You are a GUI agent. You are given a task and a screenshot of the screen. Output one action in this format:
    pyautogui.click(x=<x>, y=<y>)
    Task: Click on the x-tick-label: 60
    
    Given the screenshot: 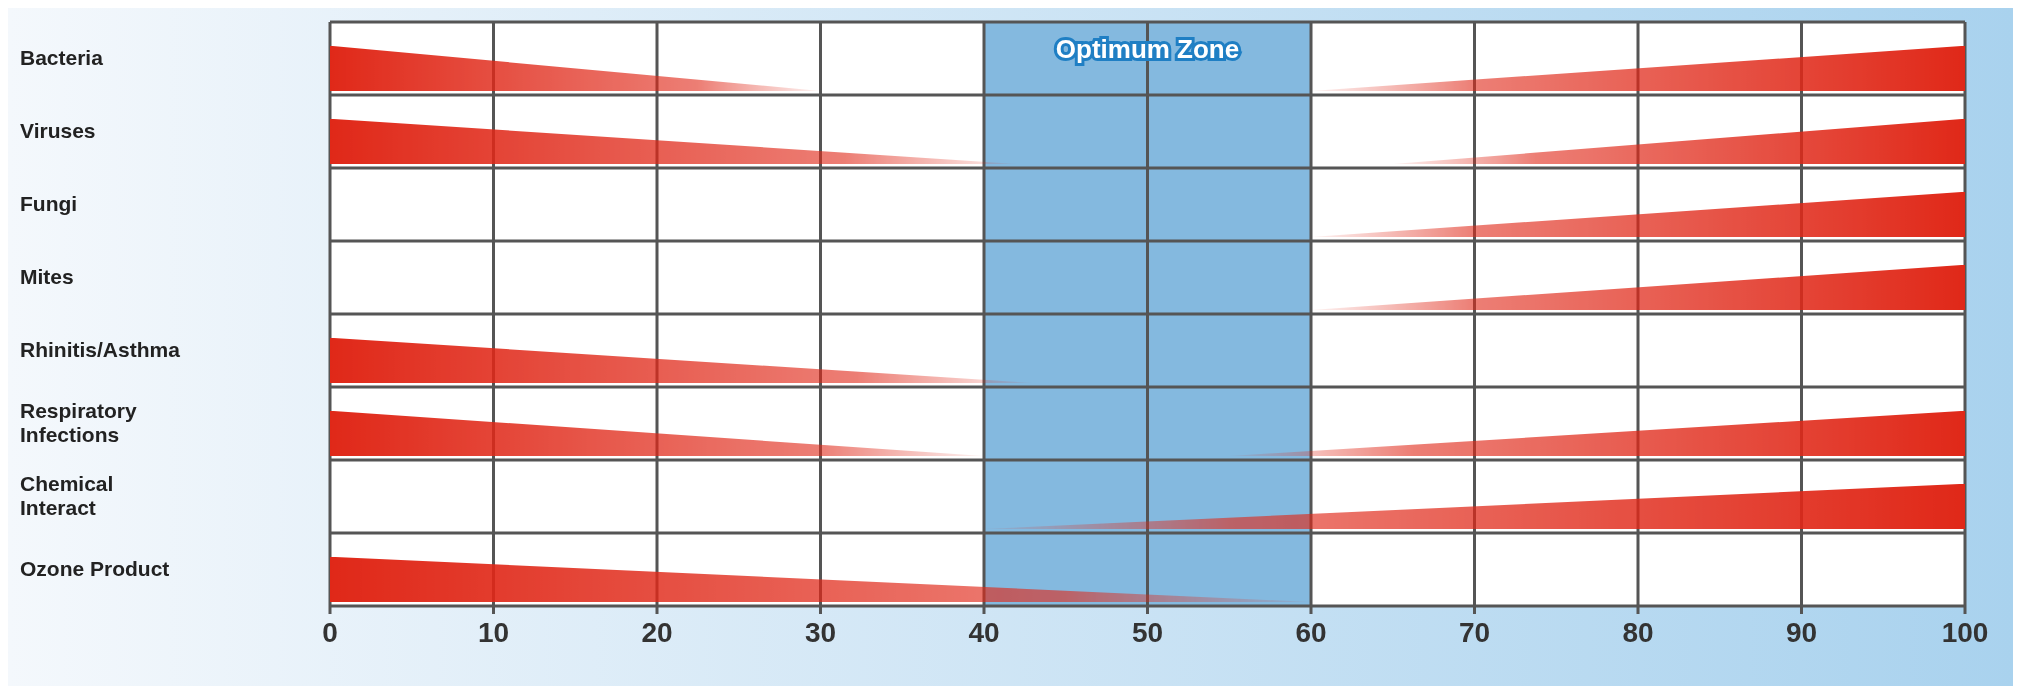 What is the action you would take?
    pyautogui.click(x=1311, y=632)
    